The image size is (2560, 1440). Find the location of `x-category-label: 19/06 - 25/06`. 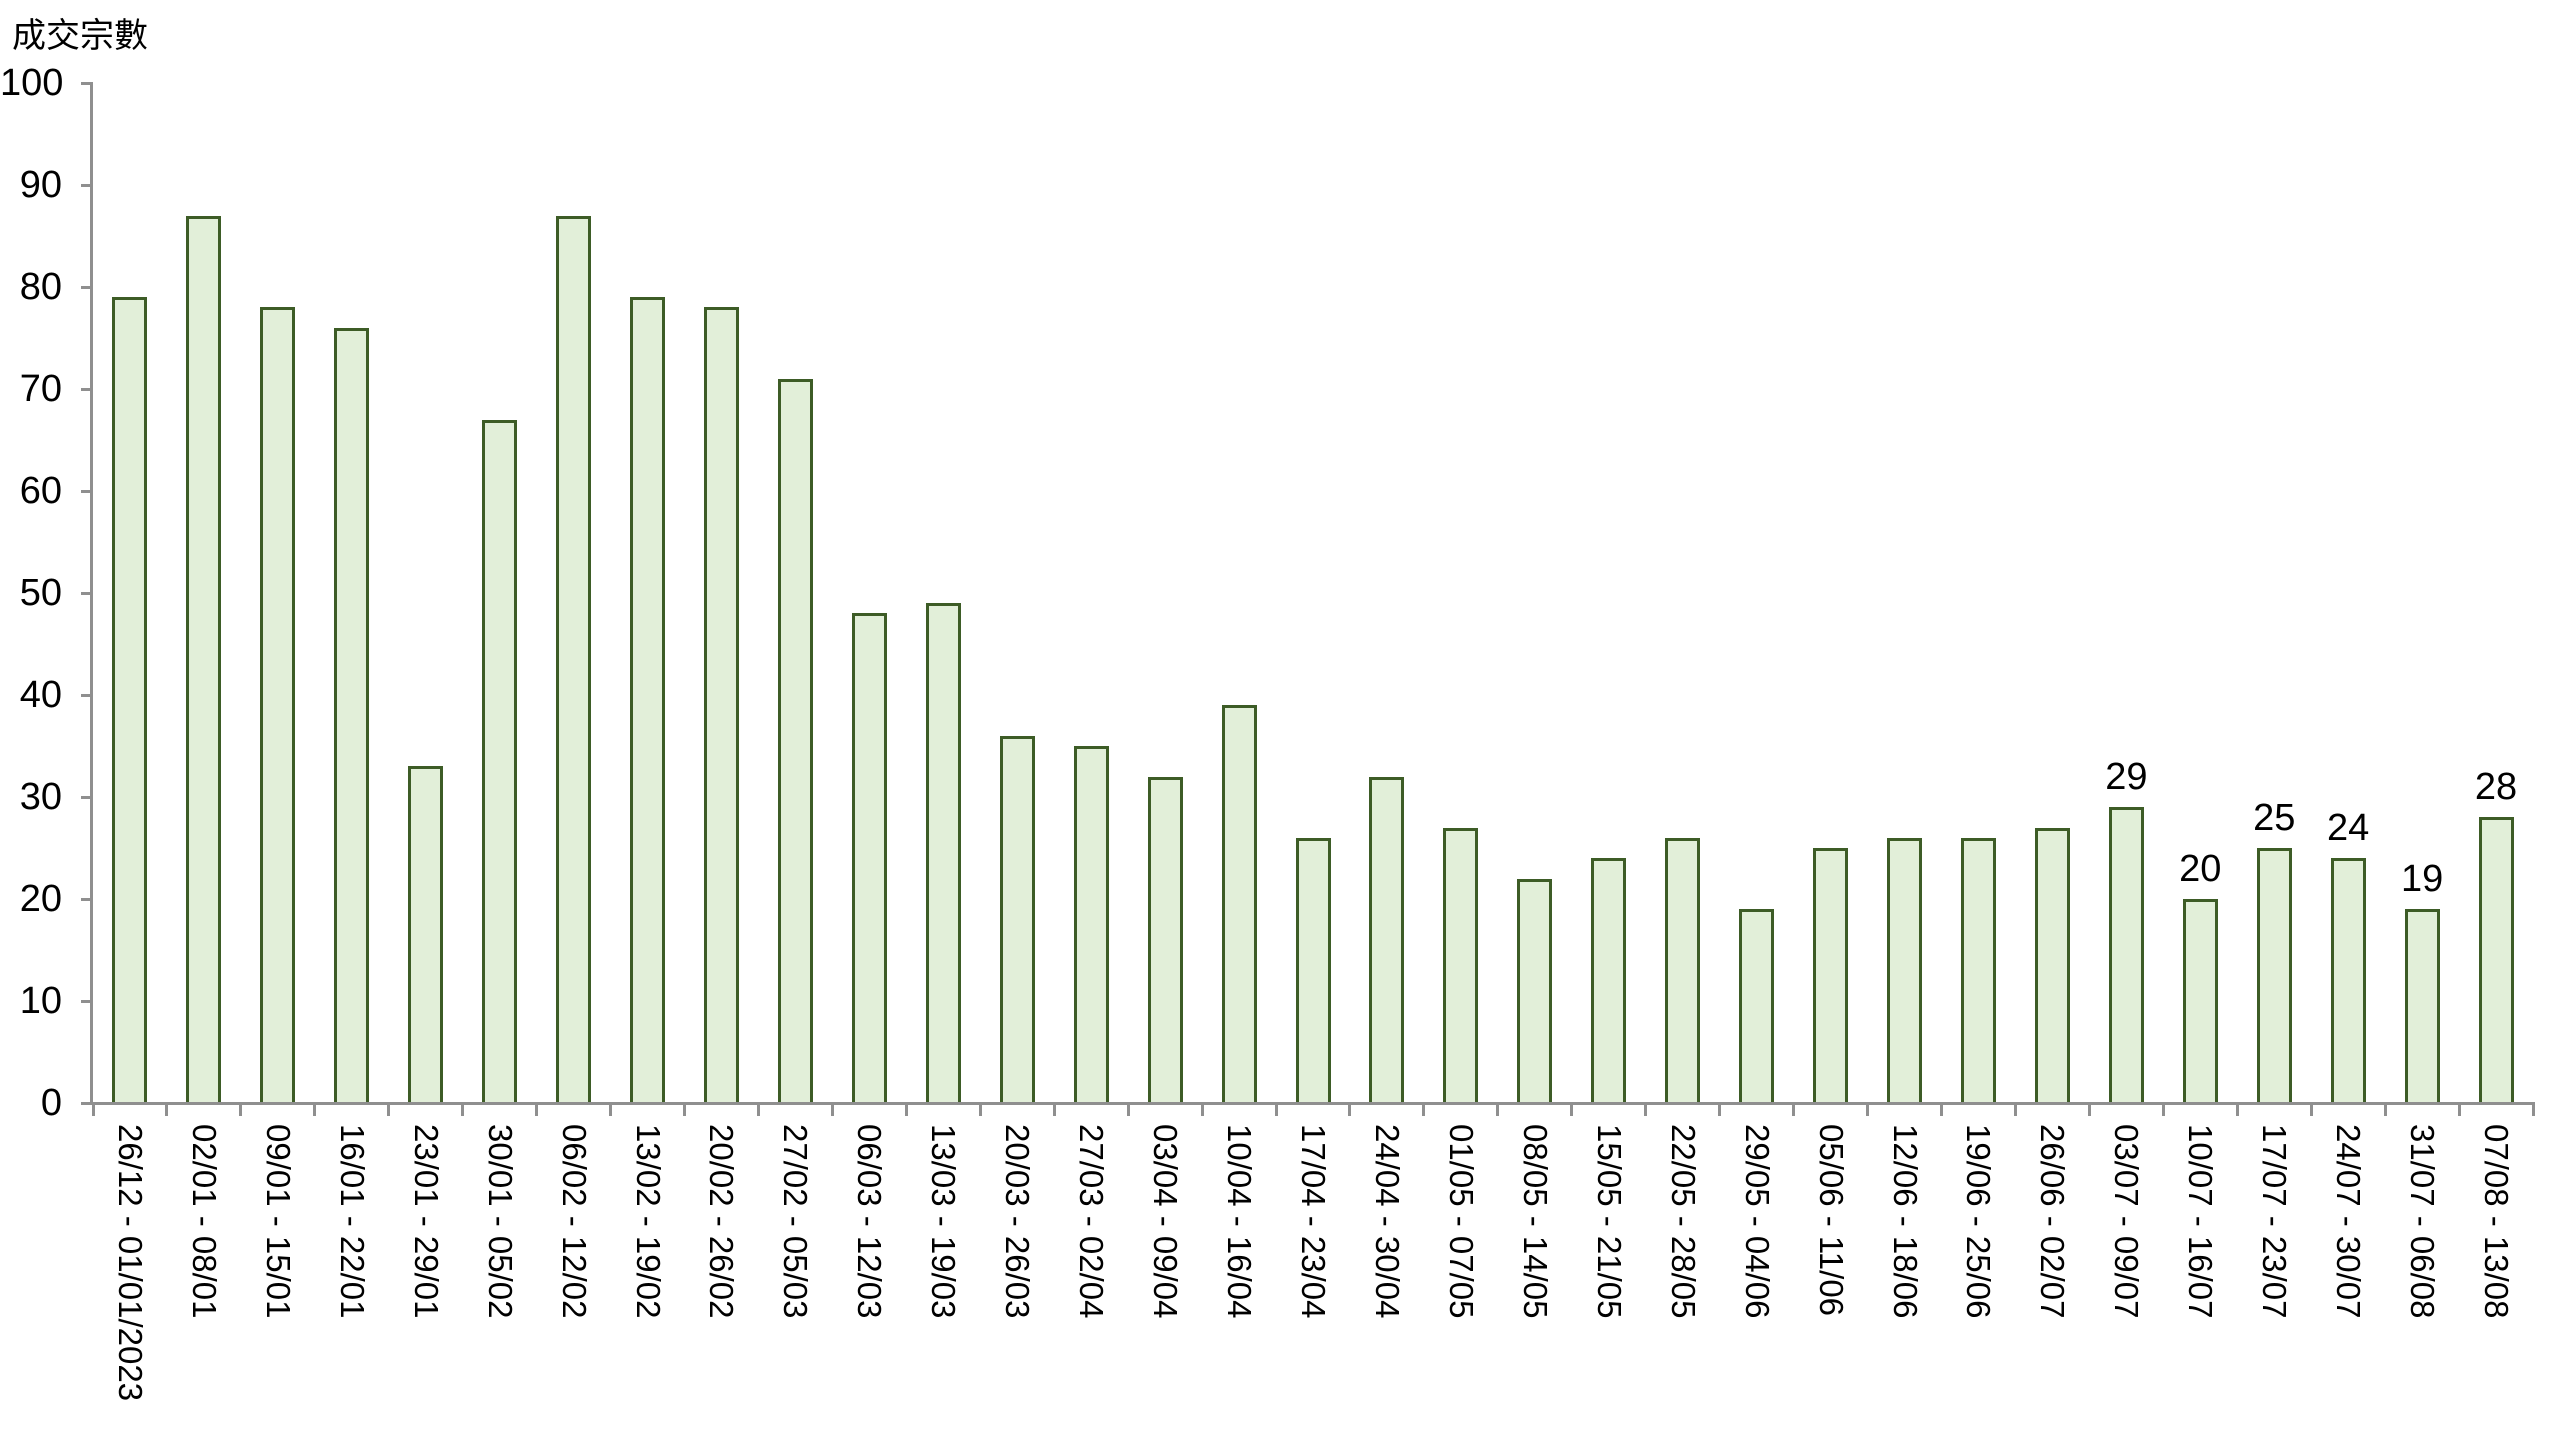

x-category-label: 19/06 - 25/06 is located at coordinates (1979, 1221).